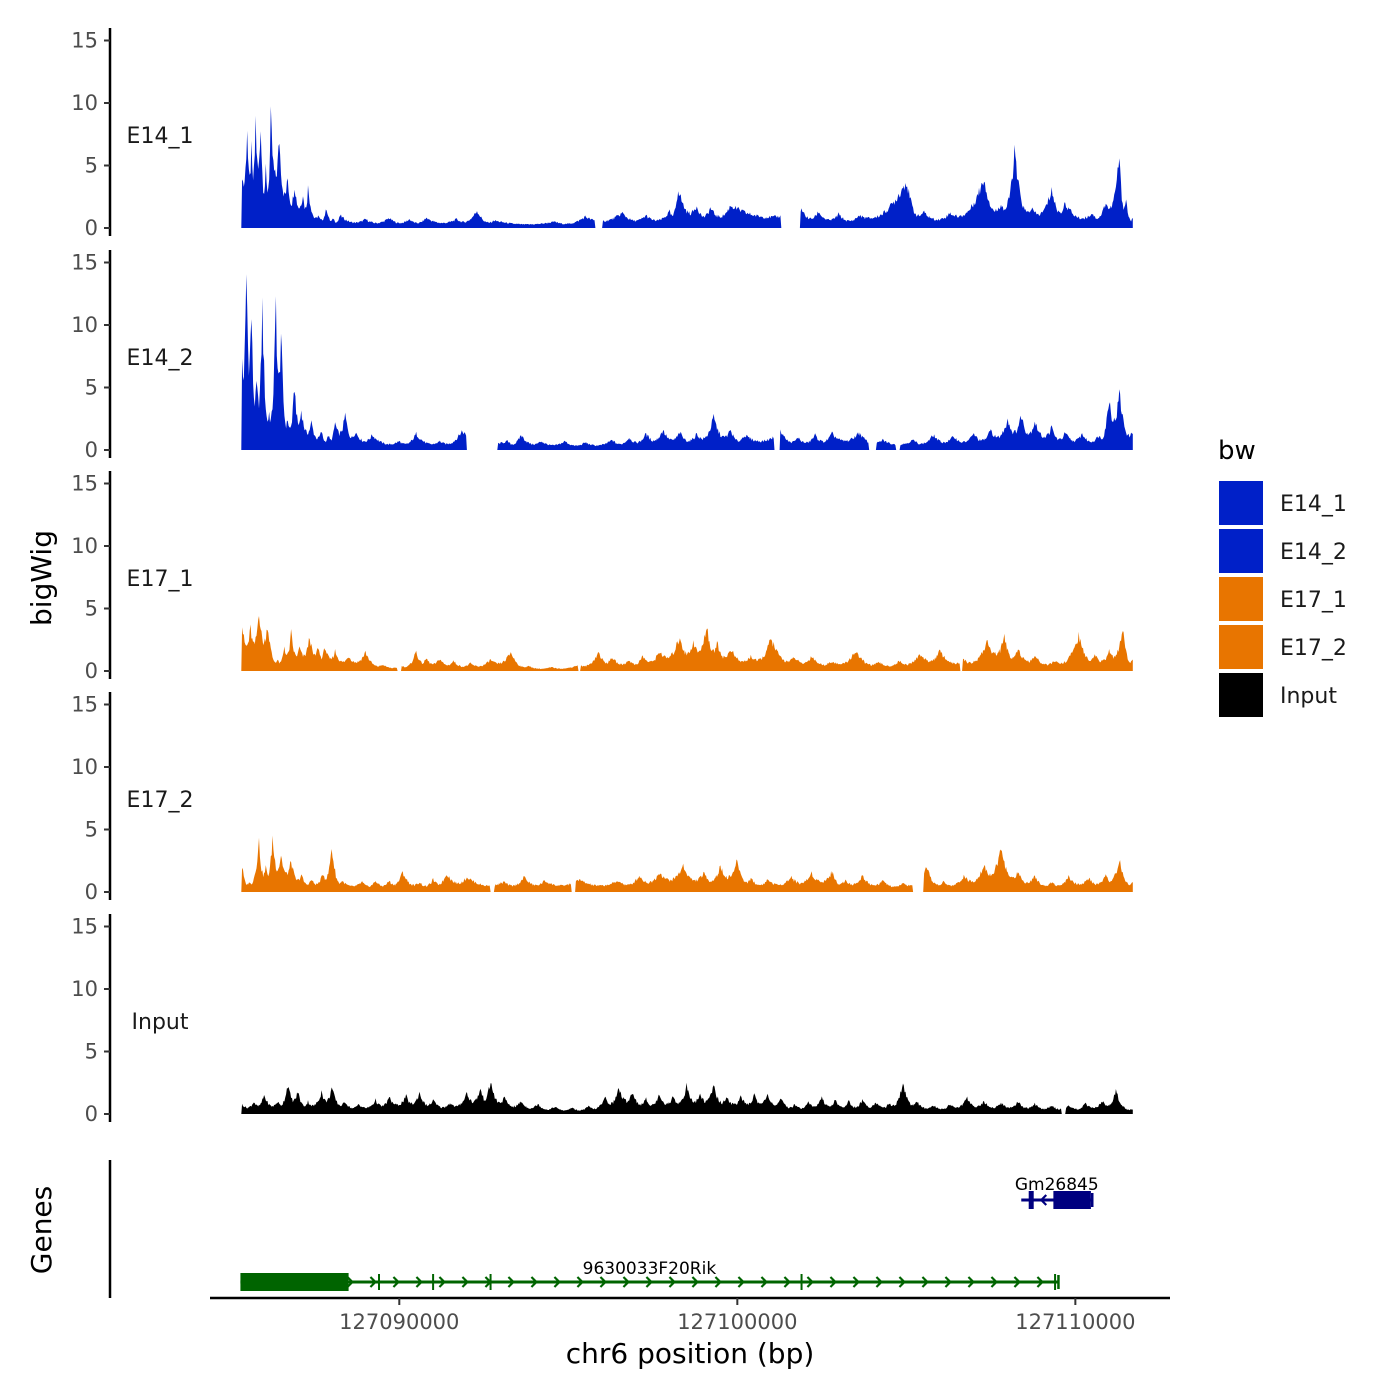 This screenshot has width=1400, height=1400. What do you see at coordinates (1282, 577) in the screenshot?
I see `legend: bw E14_1 E14_2 E17_1 E17_2 Input` at bounding box center [1282, 577].